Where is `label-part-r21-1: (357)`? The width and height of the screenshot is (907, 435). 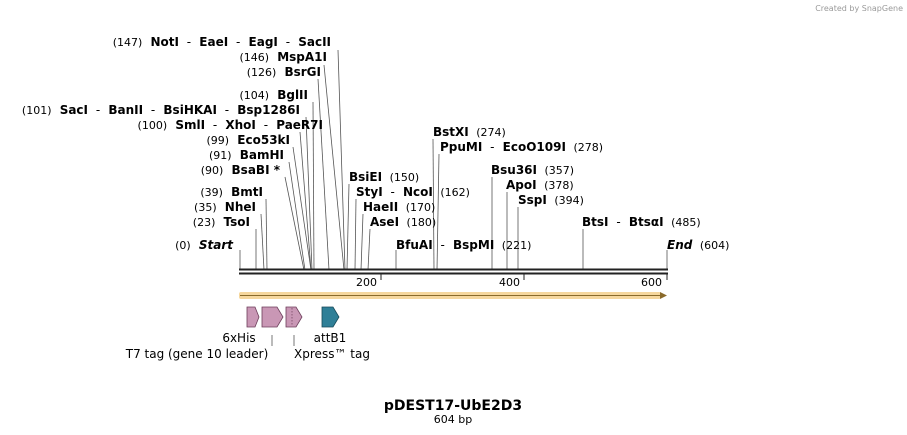 label-part-r21-1: (357) is located at coordinates (557, 170).